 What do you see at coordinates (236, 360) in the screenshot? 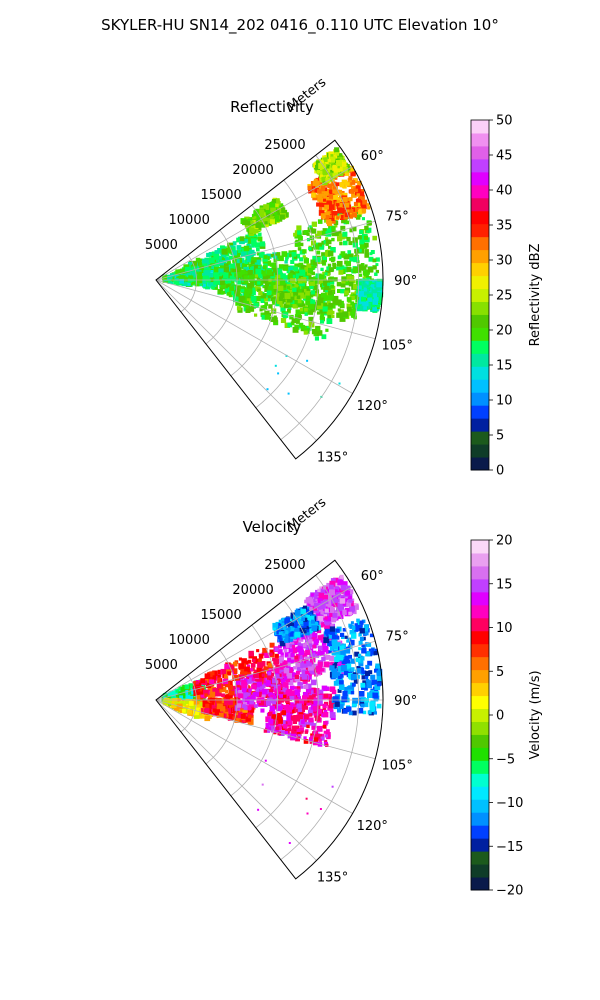
I see `angular-grid-line` at bounding box center [236, 360].